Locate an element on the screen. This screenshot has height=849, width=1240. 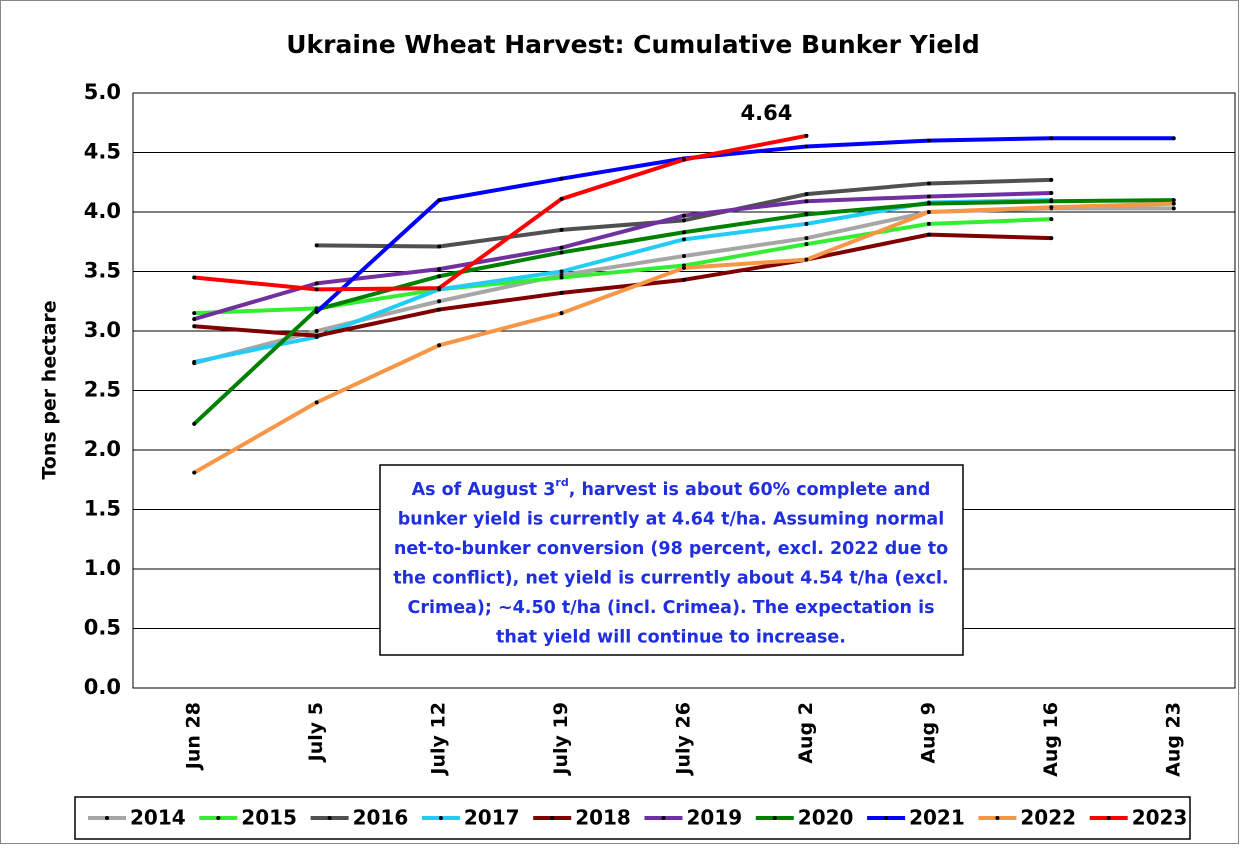
legend-label: 2014 is located at coordinates (158, 818).